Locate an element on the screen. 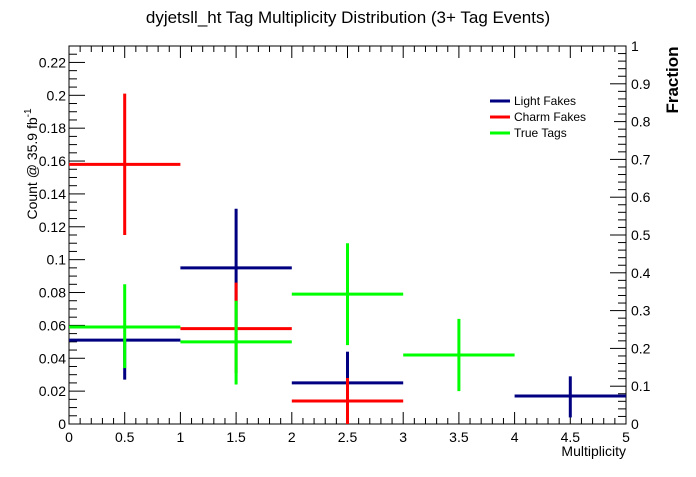 This screenshot has height=477, width=696. y2-tick-label: 0.2 is located at coordinates (641, 348).